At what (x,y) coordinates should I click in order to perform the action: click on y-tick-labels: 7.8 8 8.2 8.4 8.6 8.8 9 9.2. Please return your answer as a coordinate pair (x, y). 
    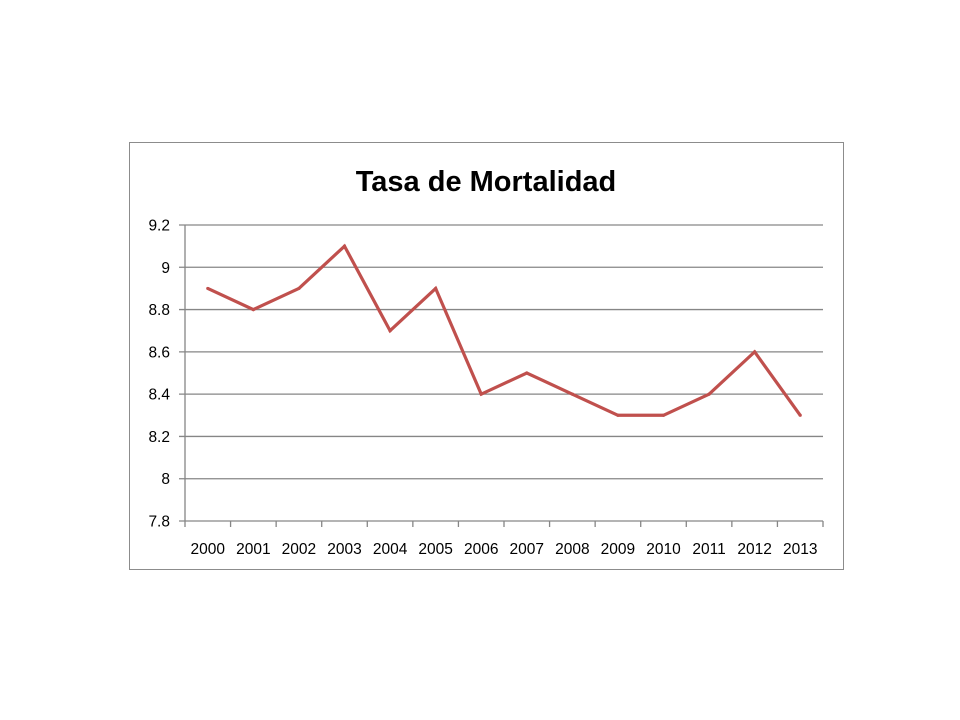
    Looking at the image, I should click on (159, 374).